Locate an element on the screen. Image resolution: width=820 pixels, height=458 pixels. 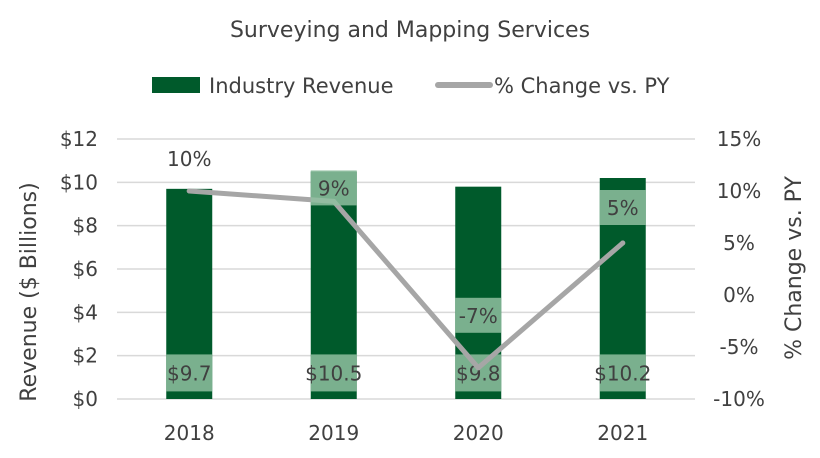
line-point-2020 is located at coordinates (478, 368).